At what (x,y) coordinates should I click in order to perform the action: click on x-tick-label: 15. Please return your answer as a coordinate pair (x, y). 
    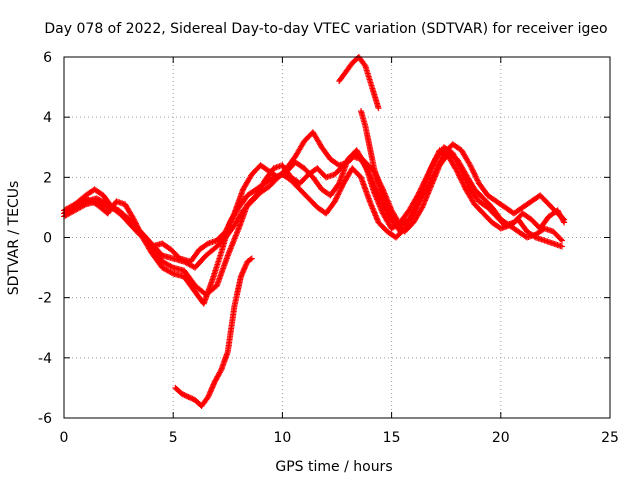
    Looking at the image, I should click on (392, 438).